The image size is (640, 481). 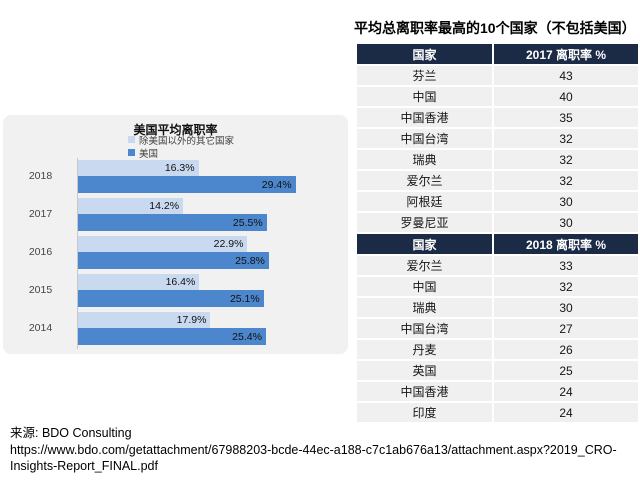 I want to click on bar-value-label: 25.5%, so click(x=247, y=222).